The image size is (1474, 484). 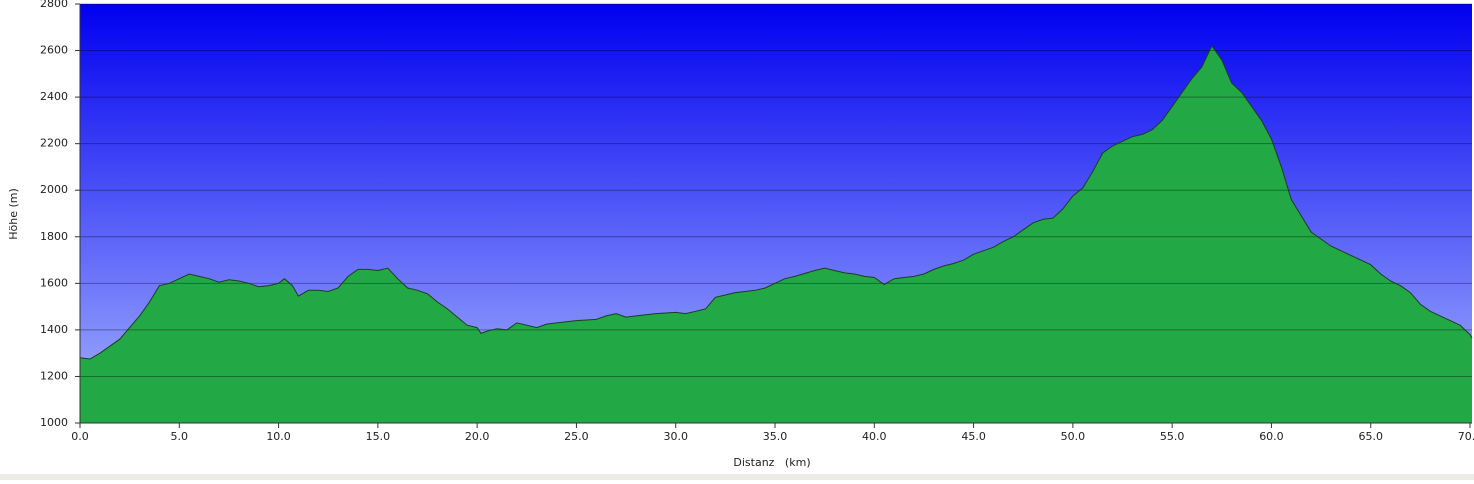 What do you see at coordinates (54, 189) in the screenshot?
I see `y-tick-label: 2000` at bounding box center [54, 189].